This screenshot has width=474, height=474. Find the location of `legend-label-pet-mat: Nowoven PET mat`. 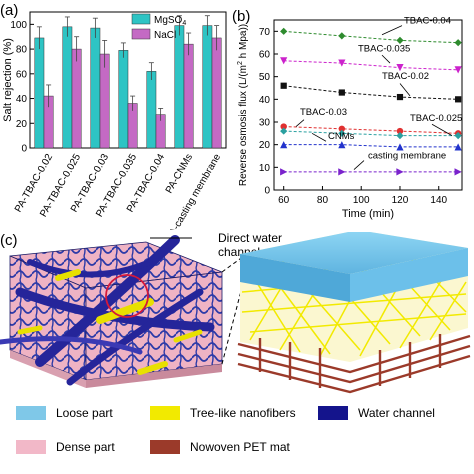

legend-label-pet-mat: Nowoven PET mat is located at coordinates (240, 447).